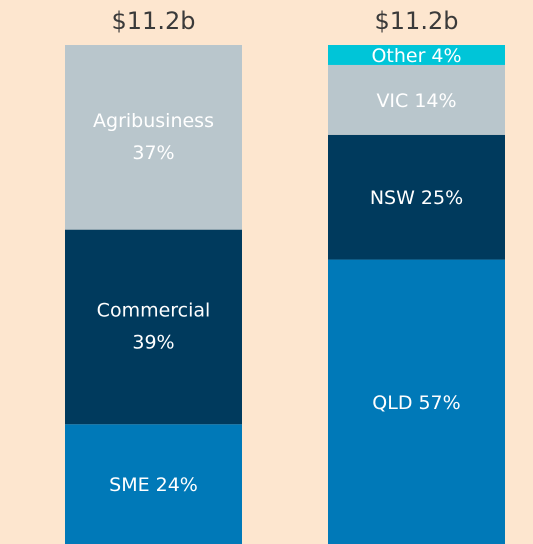  What do you see at coordinates (154, 310) in the screenshot?
I see `segment-name: Commercial` at bounding box center [154, 310].